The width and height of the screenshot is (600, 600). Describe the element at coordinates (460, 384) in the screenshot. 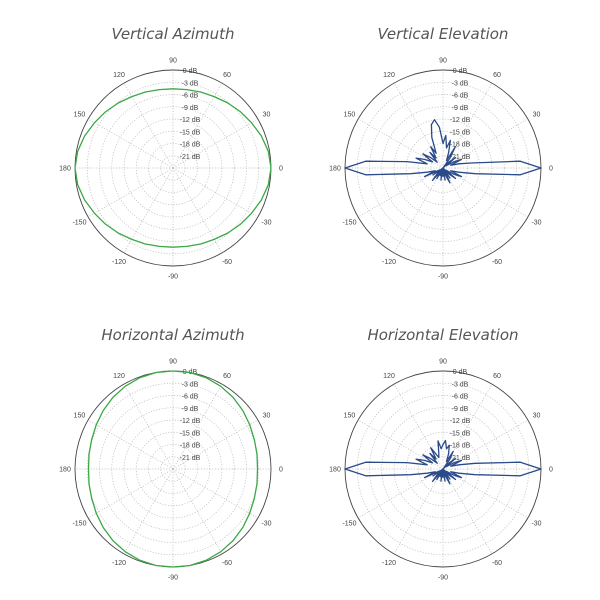

I see `db-tick-label: -3 dB` at that location.